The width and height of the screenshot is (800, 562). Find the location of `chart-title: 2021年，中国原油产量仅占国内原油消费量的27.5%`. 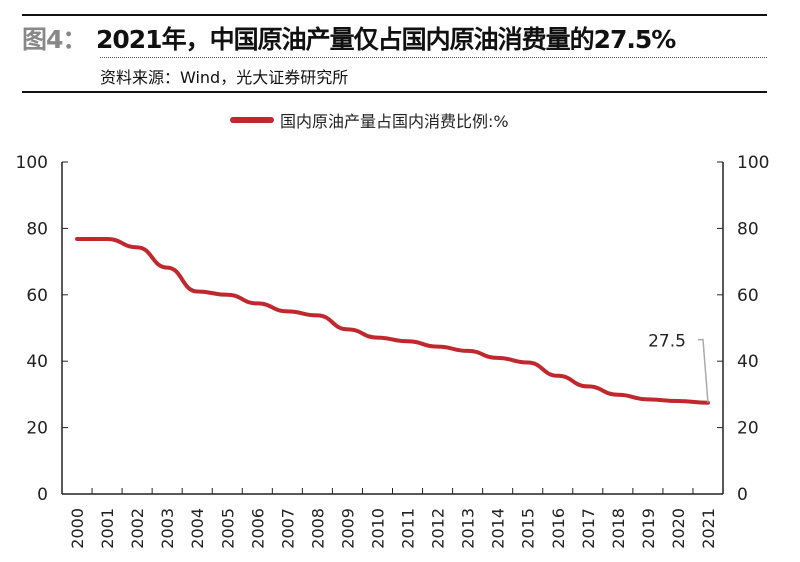

chart-title: 2021年，中国原油产量仅占国内原油消费量的27.5% is located at coordinates (386, 39).